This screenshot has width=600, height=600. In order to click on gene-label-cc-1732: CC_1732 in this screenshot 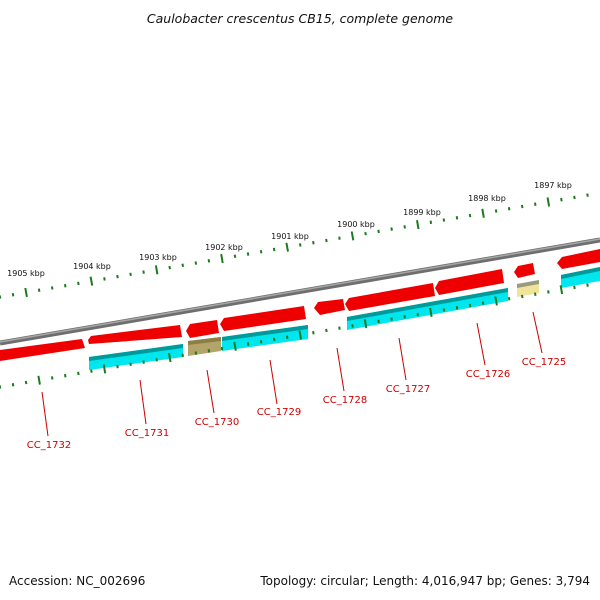, I will do `click(49, 445)`.